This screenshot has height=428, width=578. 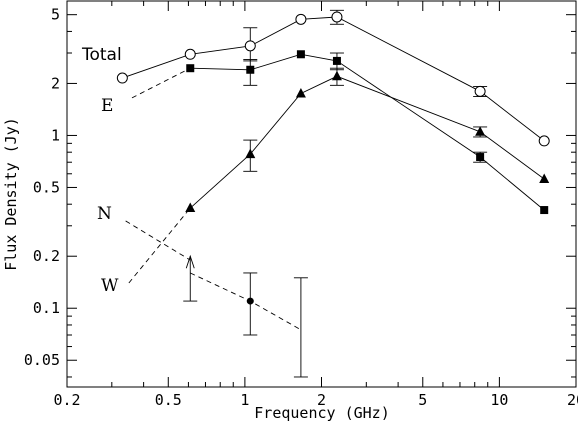 What do you see at coordinates (46, 187) in the screenshot?
I see `y-tick-label: 0.5` at bounding box center [46, 187].